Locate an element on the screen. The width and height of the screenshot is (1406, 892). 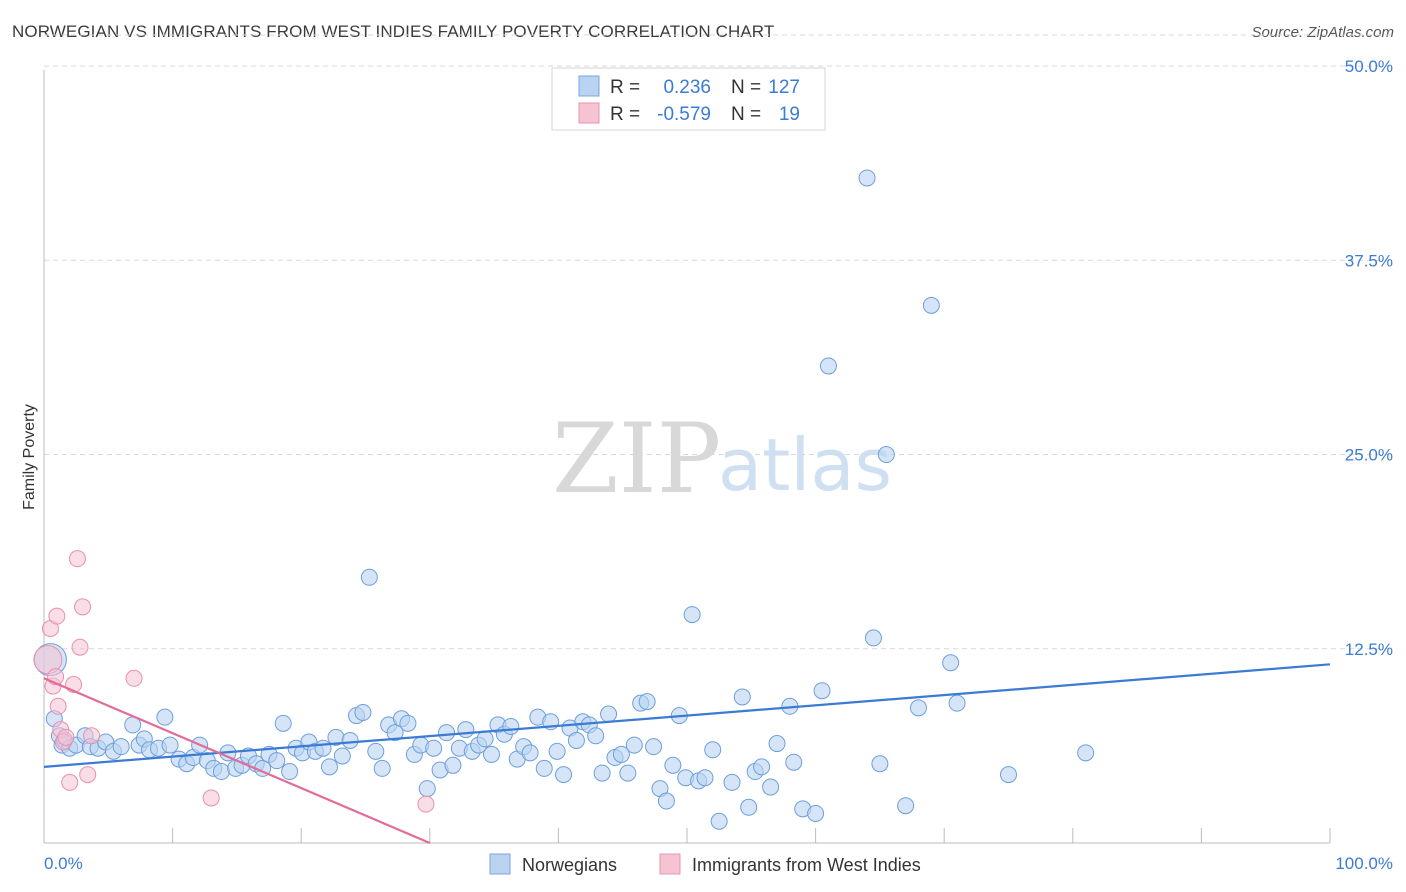
watermark-atlas: atlas is located at coordinates (805, 465).